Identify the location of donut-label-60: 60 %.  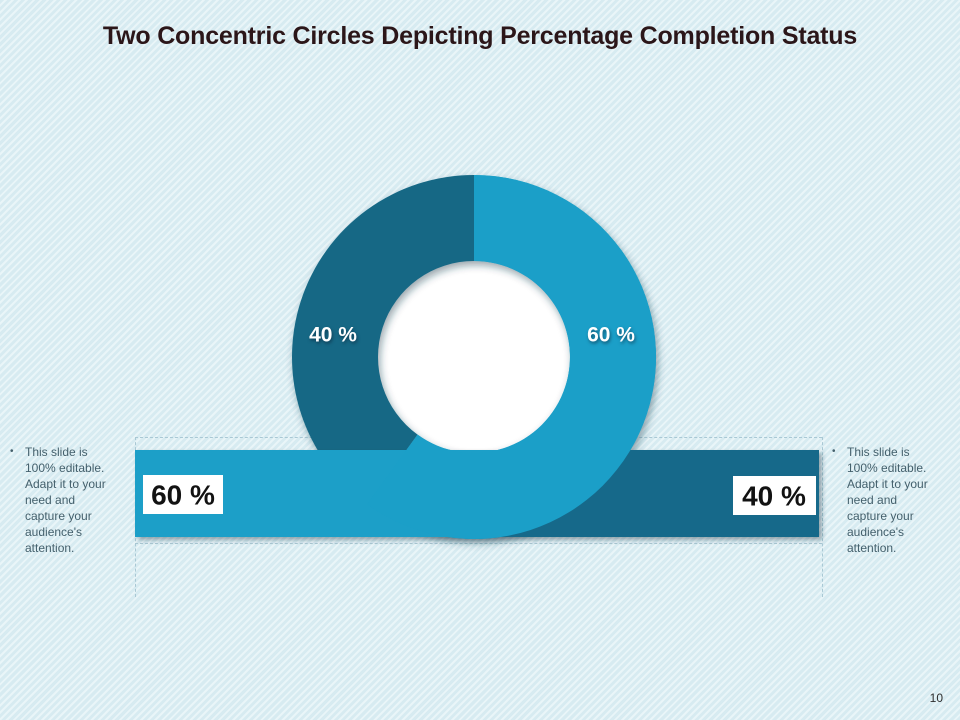
(611, 335).